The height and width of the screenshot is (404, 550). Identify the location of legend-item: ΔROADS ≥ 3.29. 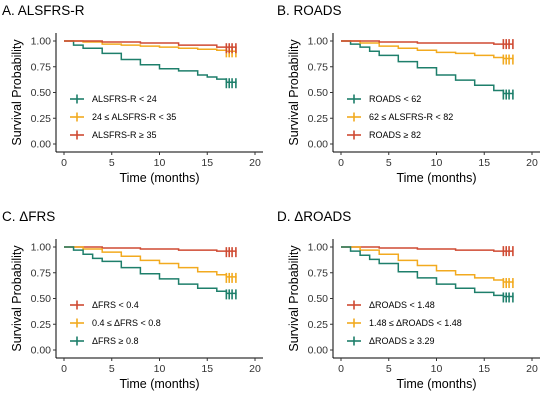
(390, 341).